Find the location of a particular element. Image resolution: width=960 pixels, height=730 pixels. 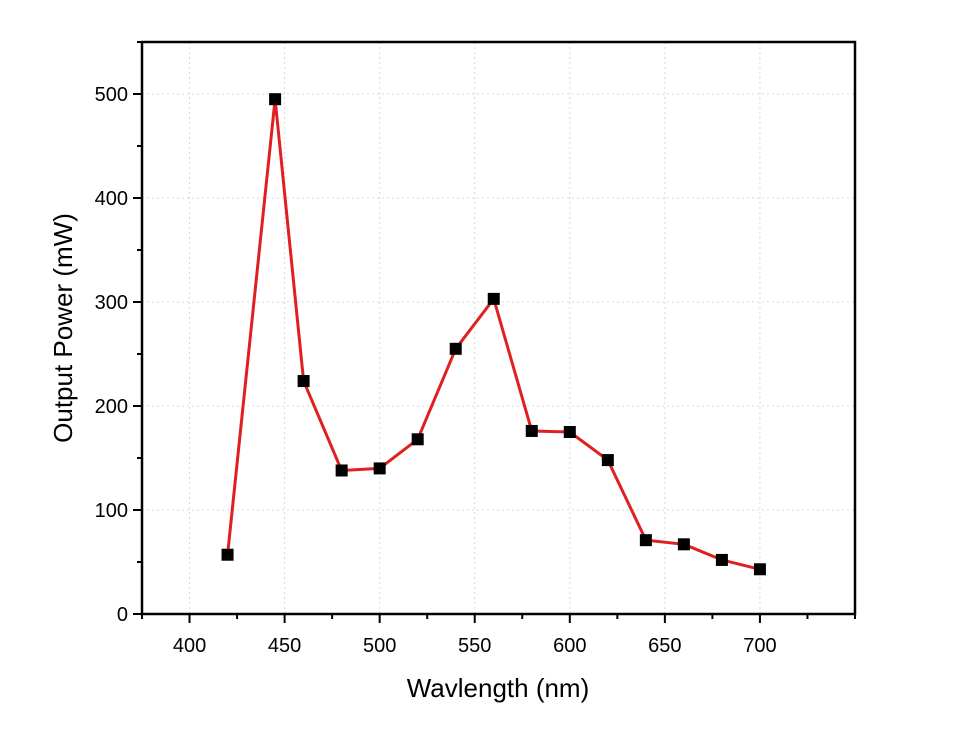

x-axis-title: Wavlength (nm) is located at coordinates (498, 688).